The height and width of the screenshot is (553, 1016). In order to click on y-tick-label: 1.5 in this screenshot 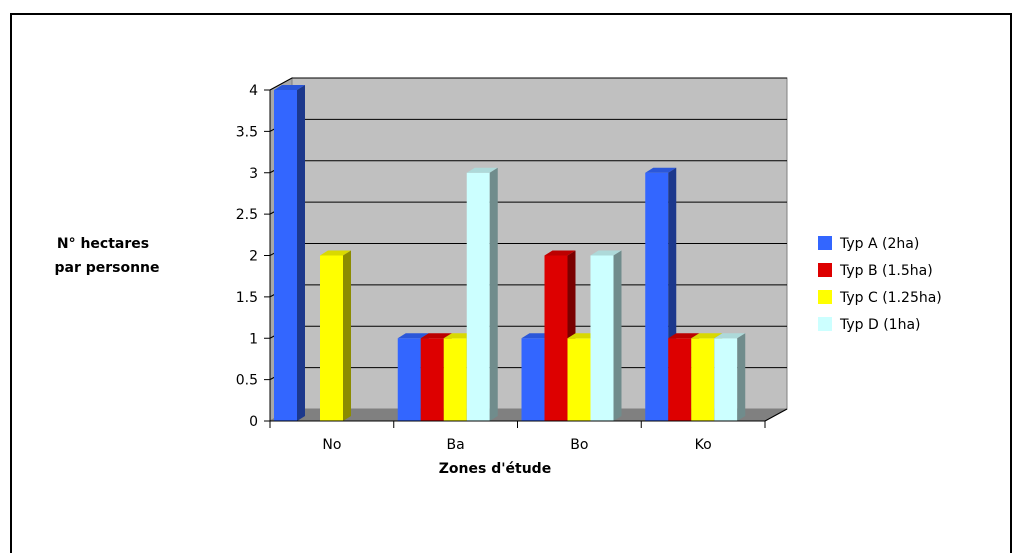, I will do `click(247, 298)`.